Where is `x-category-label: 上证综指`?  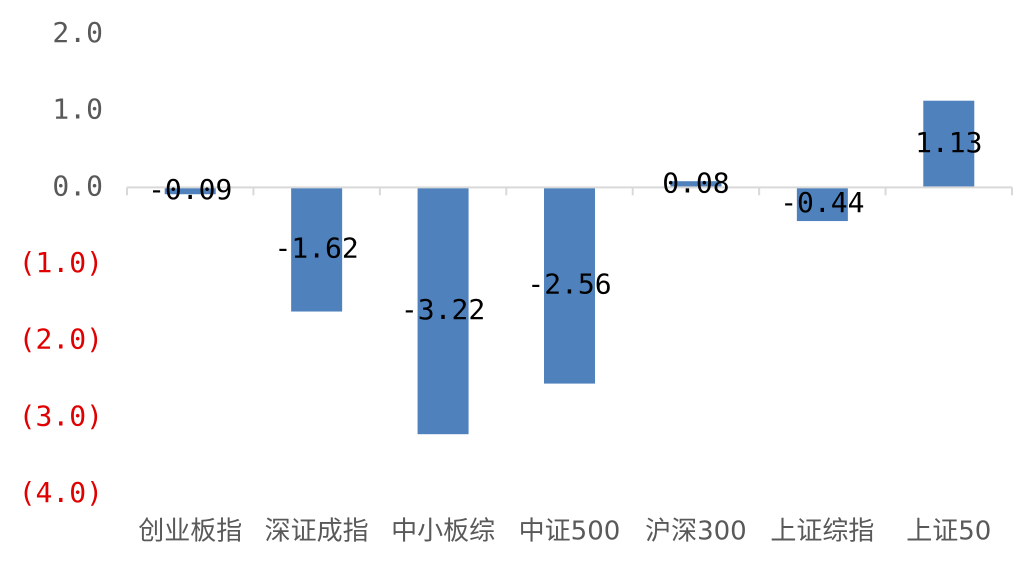 x-category-label: 上证综指 is located at coordinates (822, 532).